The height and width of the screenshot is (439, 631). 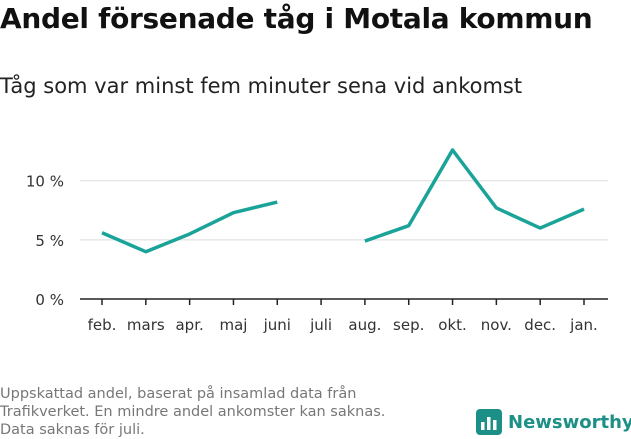 What do you see at coordinates (233, 325) in the screenshot?
I see `x-tick-label: maj` at bounding box center [233, 325].